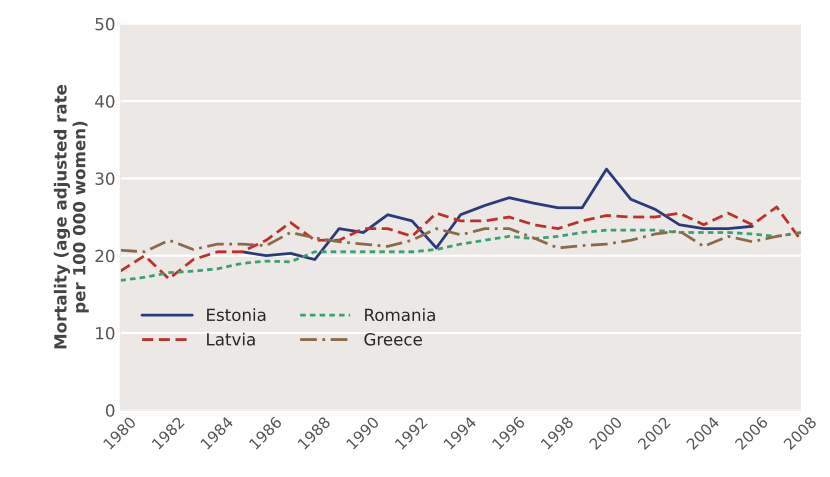 This screenshot has width=830, height=477. I want to click on y-tick-label: 0, so click(110, 410).